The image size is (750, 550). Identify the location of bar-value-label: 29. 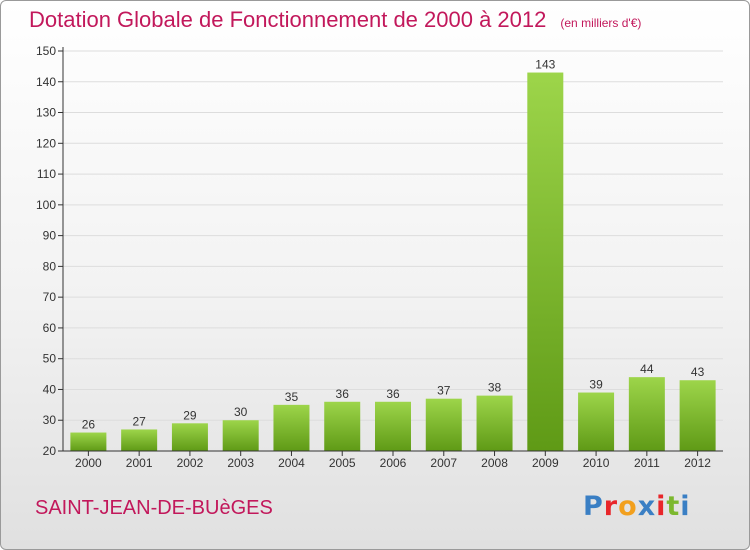
(190, 415).